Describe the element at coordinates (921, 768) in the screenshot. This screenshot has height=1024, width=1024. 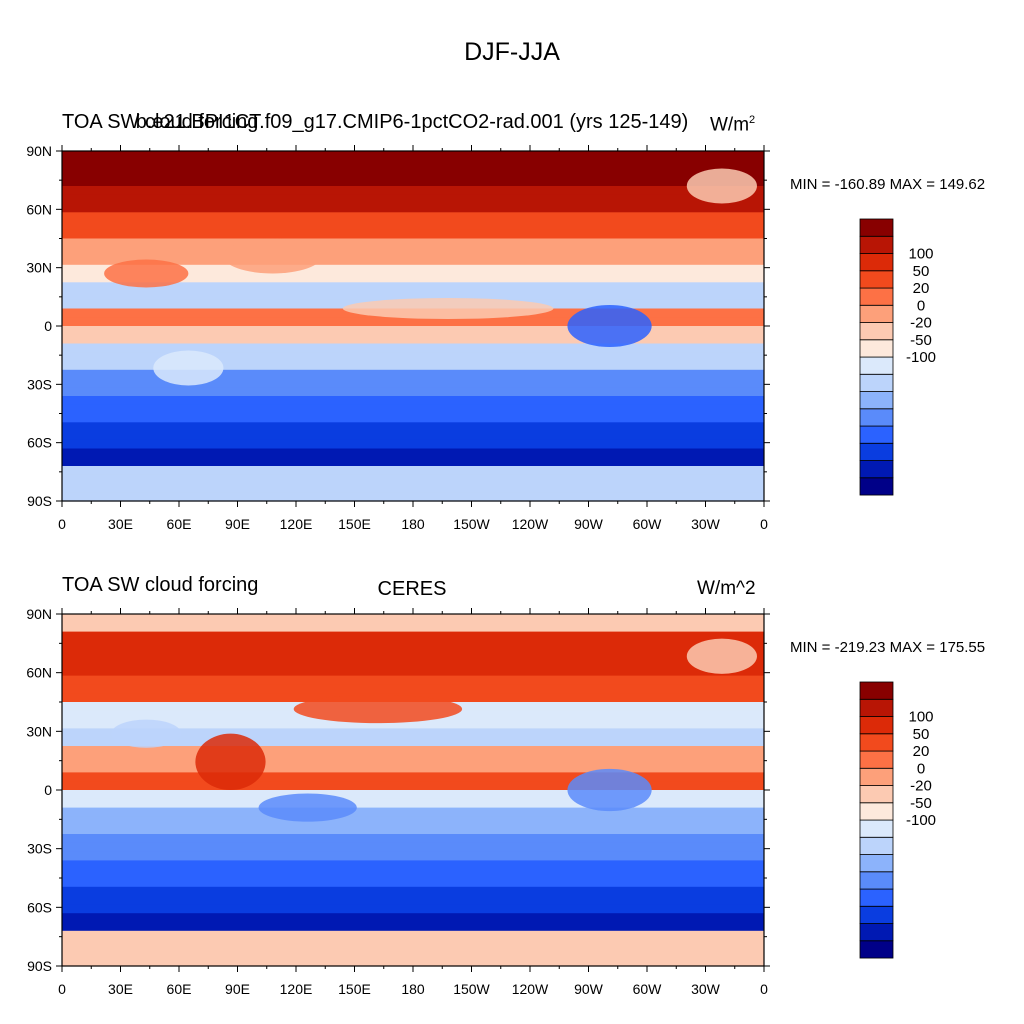
I see `colorbar-label: 0` at that location.